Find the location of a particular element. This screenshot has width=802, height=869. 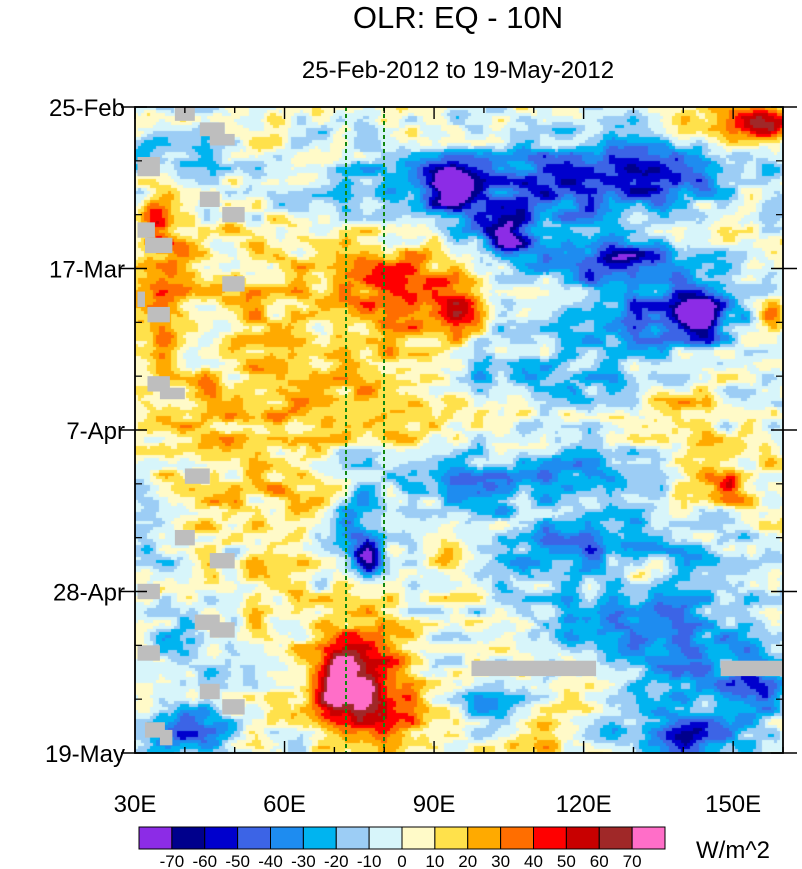

y-tick-label: 19-May is located at coordinates (85, 754).